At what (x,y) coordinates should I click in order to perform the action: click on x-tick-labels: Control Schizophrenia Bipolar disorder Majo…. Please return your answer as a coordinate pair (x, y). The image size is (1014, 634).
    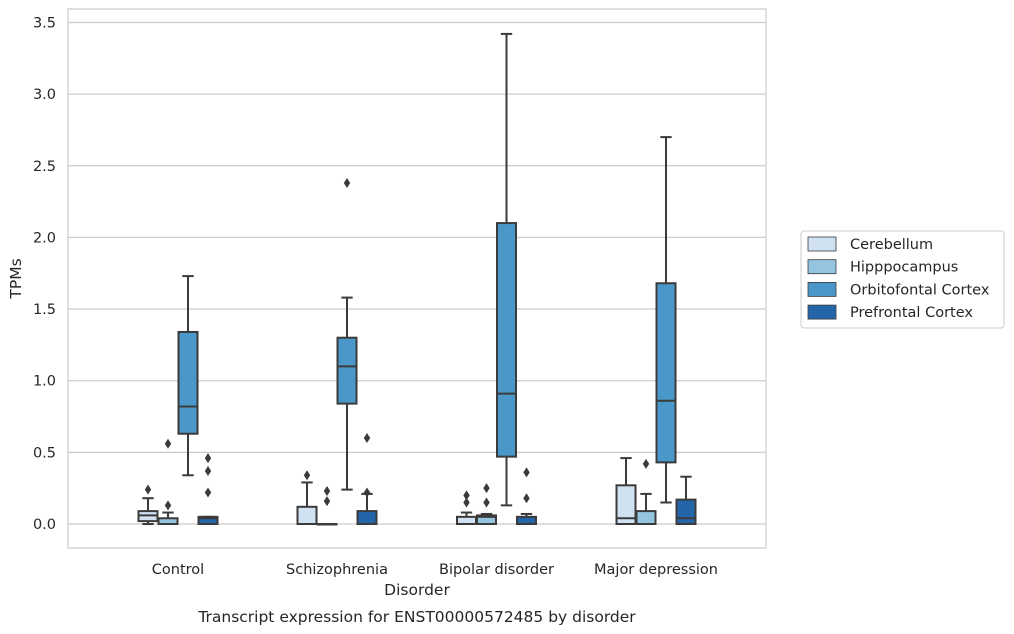
    Looking at the image, I should click on (435, 570).